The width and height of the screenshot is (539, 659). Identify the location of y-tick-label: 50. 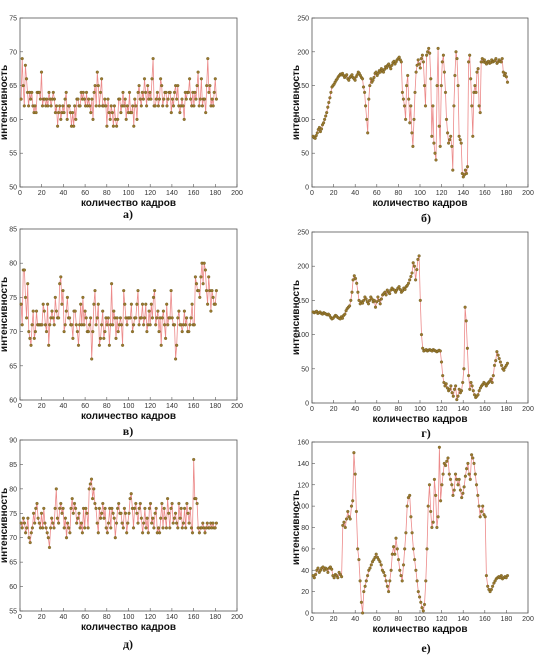
(305, 369).